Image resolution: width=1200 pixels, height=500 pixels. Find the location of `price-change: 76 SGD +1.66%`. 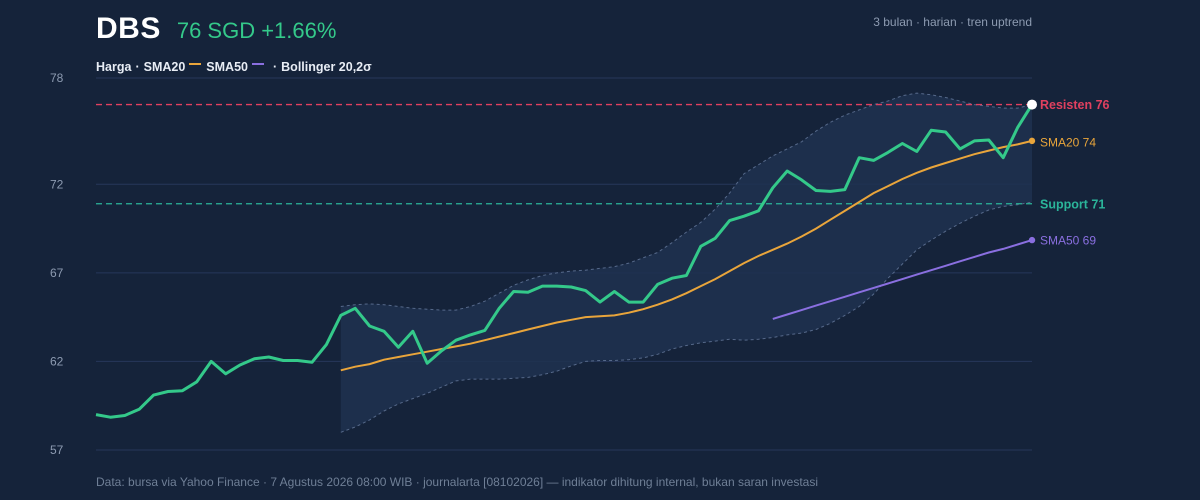

price-change: 76 SGD +1.66% is located at coordinates (256, 30).